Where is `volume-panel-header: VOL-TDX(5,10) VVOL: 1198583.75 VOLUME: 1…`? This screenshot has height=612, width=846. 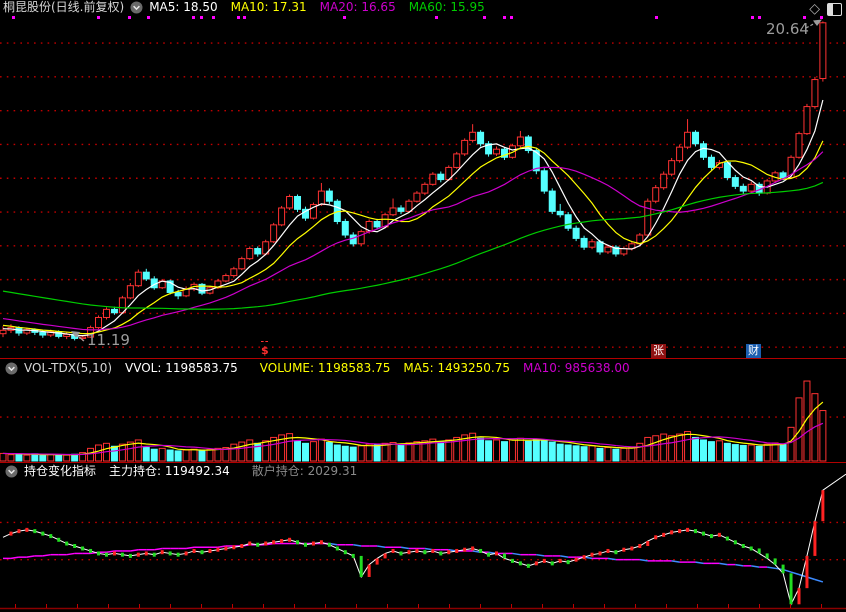 volume-panel-header: VOL-TDX(5,10) VVOL: 1198583.75 VOLUME: 1… is located at coordinates (316, 368).